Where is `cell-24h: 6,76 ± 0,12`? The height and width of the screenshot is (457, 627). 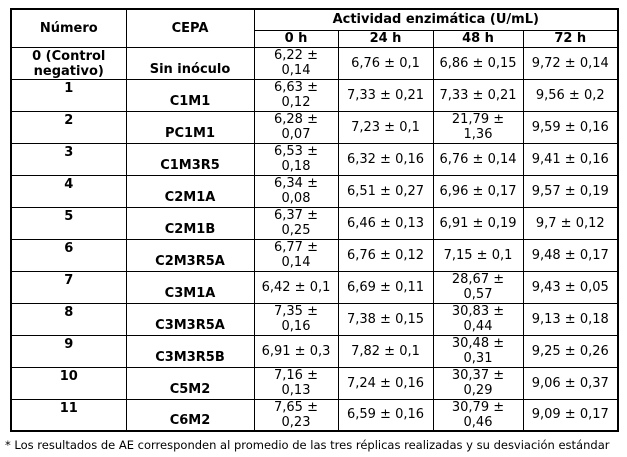
cell-24h: 6,76 ± 0,12 is located at coordinates (385, 255).